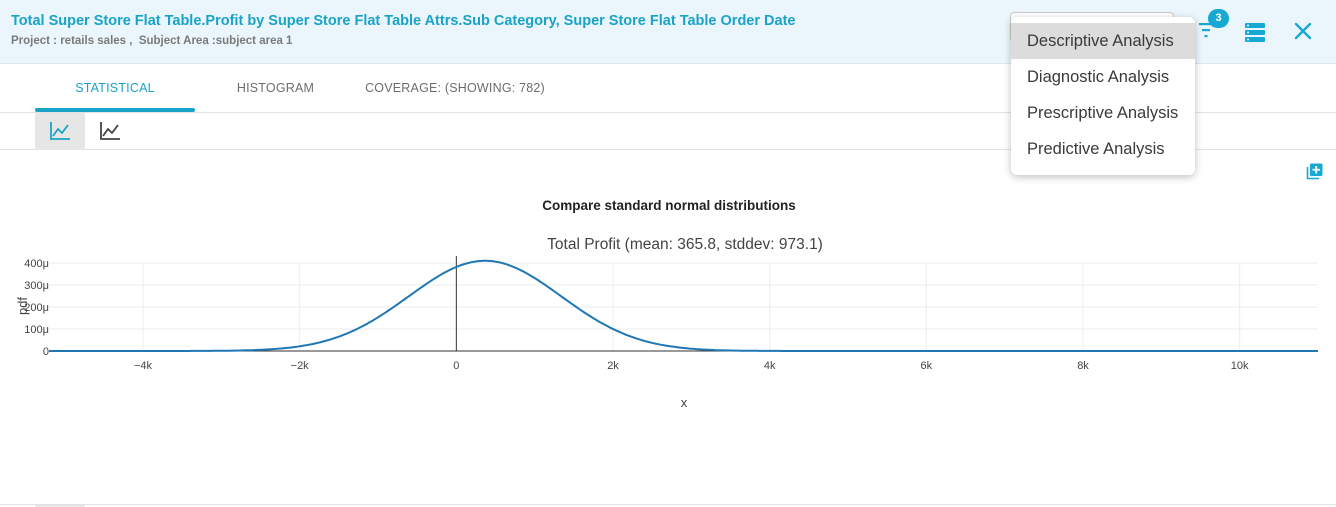 The image size is (1336, 507). I want to click on x-tick-label: 8k, so click(1083, 366).